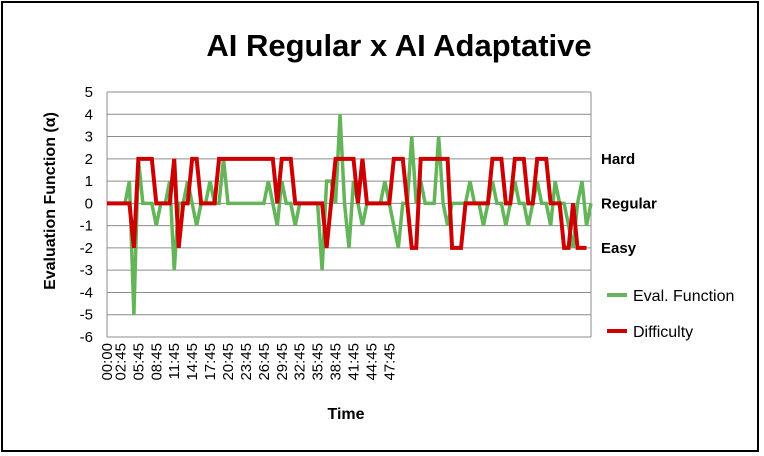 The image size is (764, 456). I want to click on y-tick-labels: 5 4 3 2 1 0 -1 -2 -3 -4 -5 -6, so click(86, 215).